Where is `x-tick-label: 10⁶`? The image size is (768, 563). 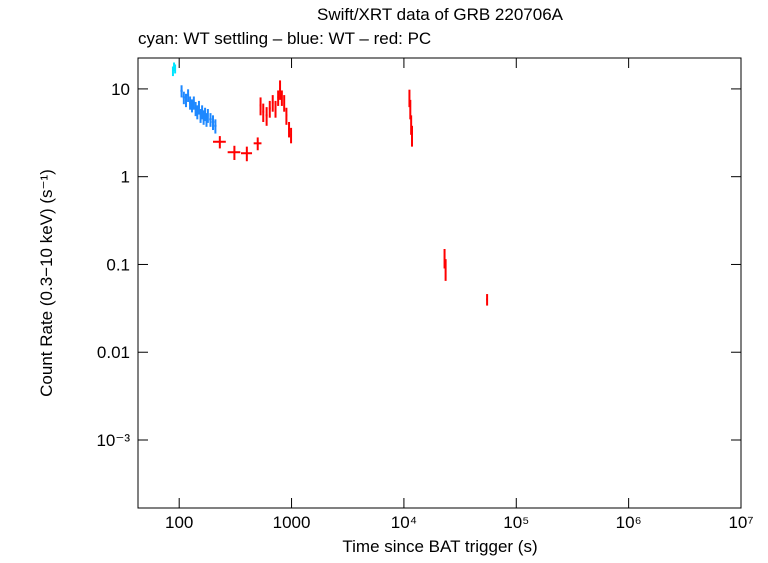 x-tick-label: 10⁶ is located at coordinates (629, 522).